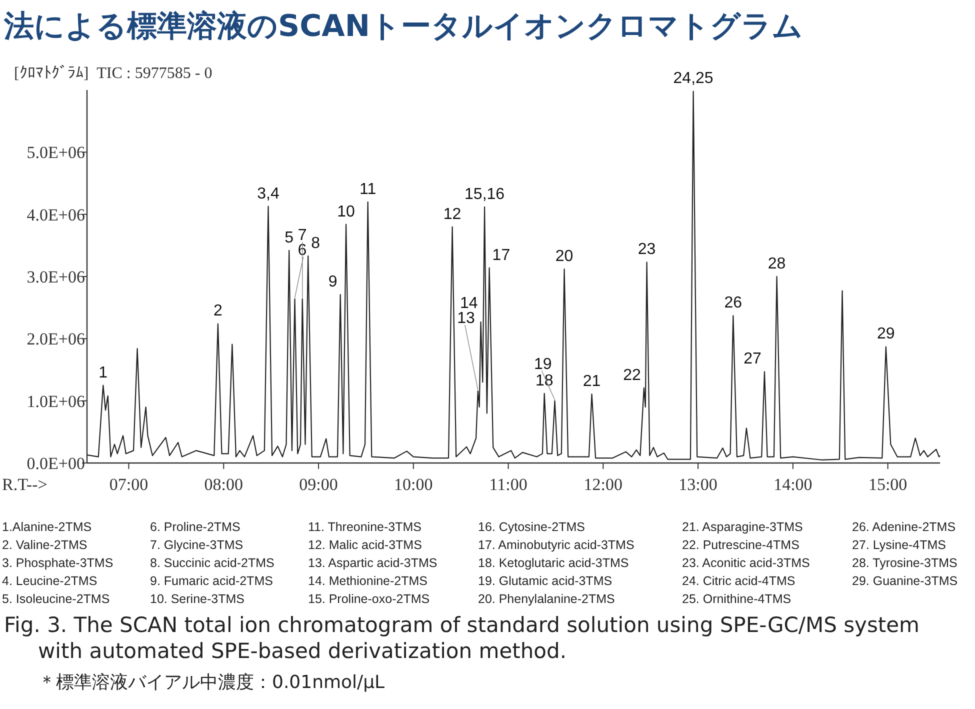 The height and width of the screenshot is (709, 975). What do you see at coordinates (369, 599) in the screenshot?
I see `text: 15. Proline-oxo-2TMS` at bounding box center [369, 599].